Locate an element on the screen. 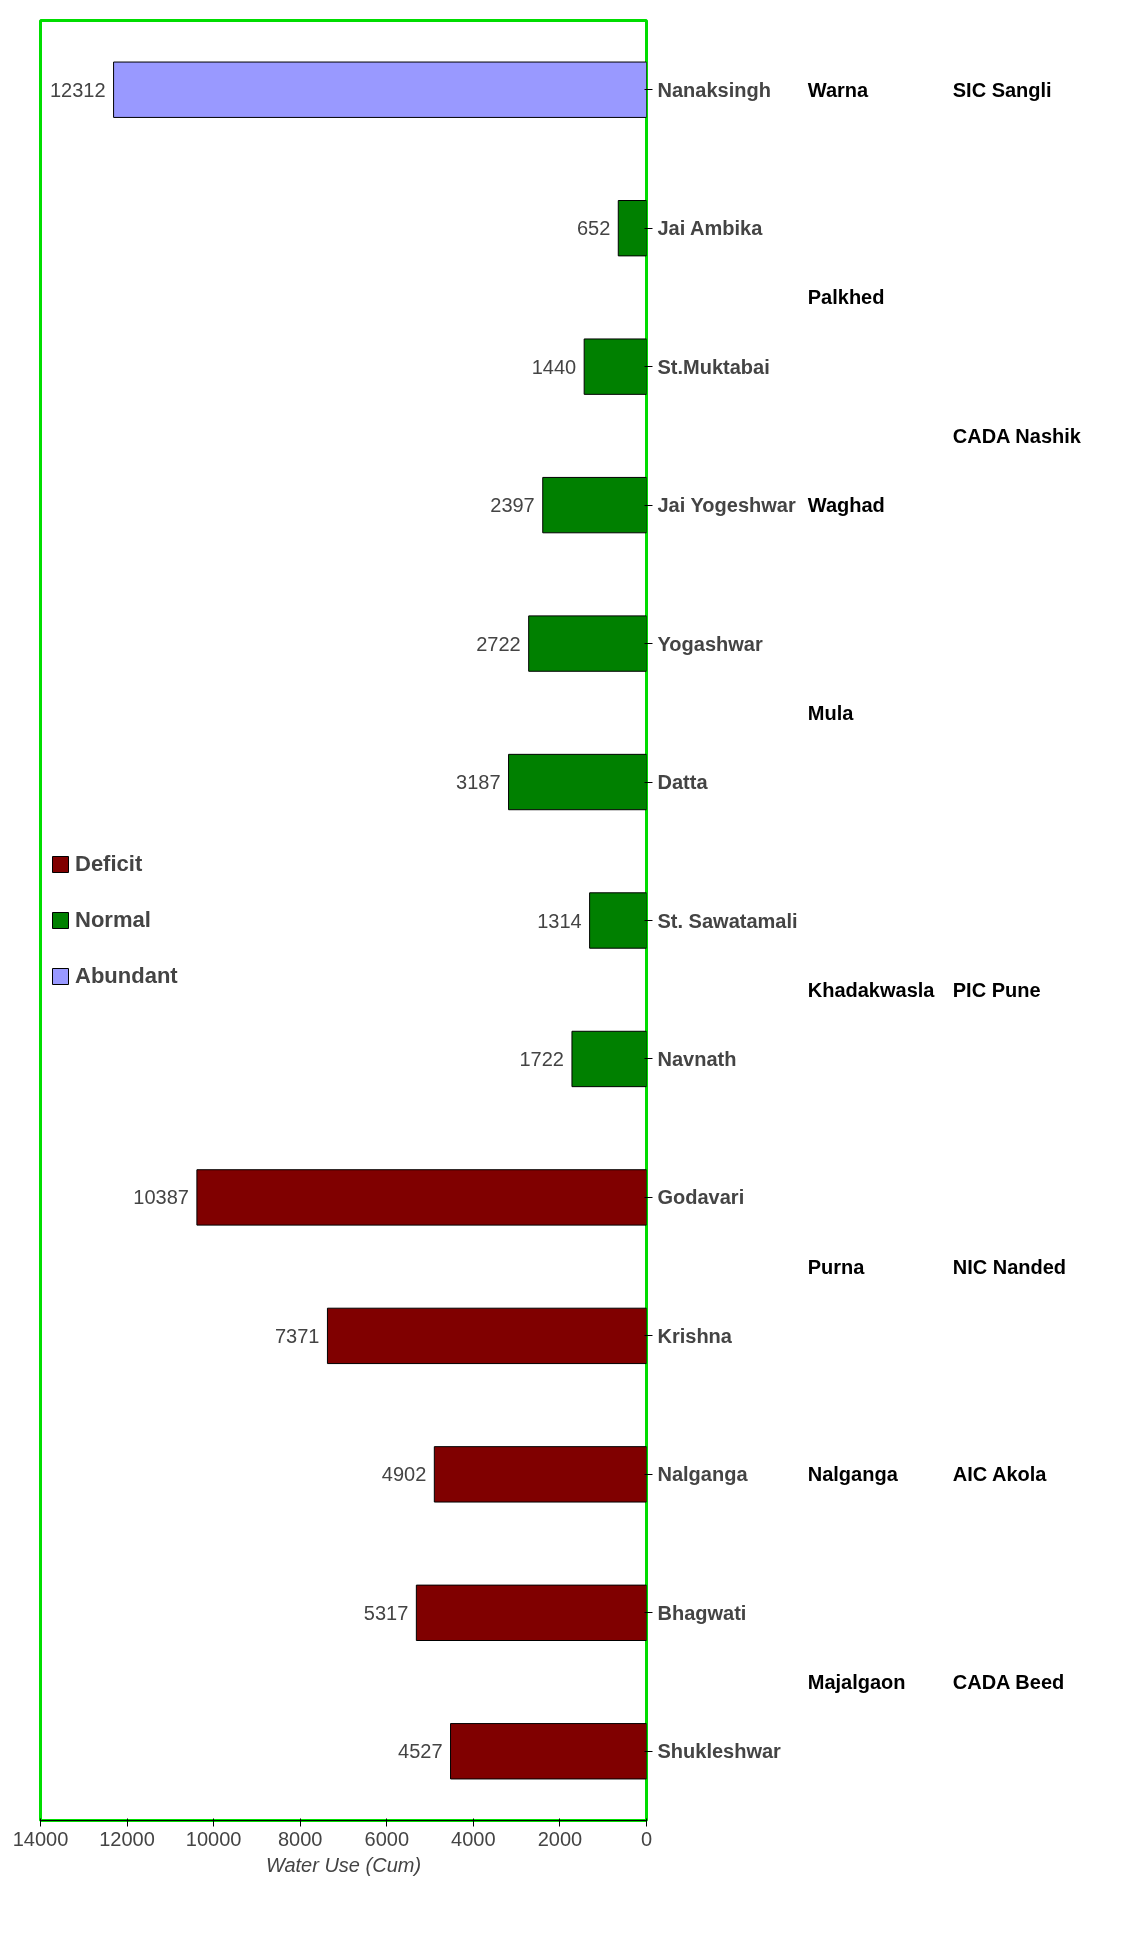  text: Majalgaon is located at coordinates (856, 1682).